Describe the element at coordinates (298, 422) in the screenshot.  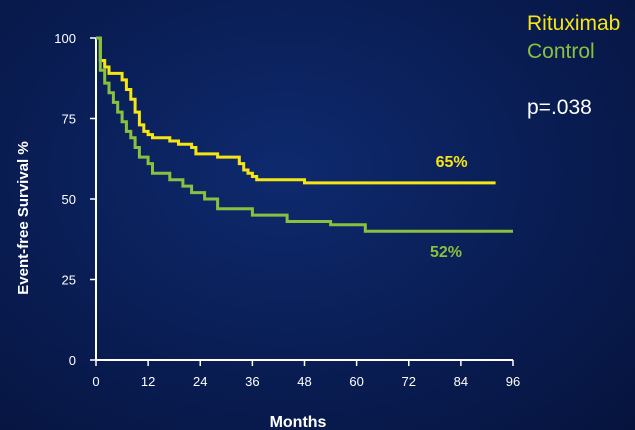
I see `x-axis-title: Months` at that location.